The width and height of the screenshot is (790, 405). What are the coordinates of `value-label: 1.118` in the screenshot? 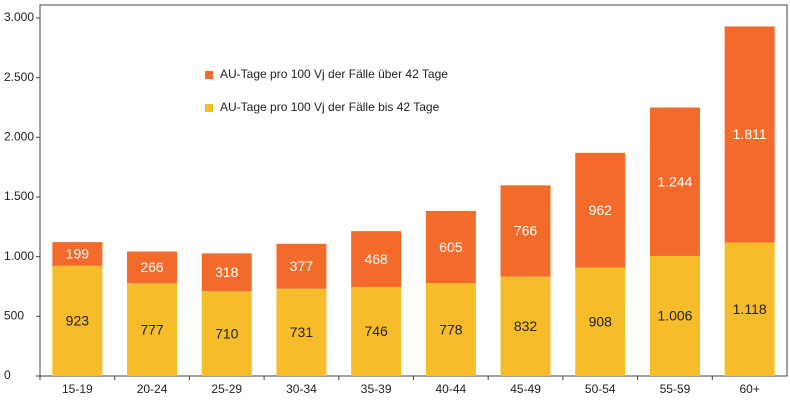 It's located at (750, 309).